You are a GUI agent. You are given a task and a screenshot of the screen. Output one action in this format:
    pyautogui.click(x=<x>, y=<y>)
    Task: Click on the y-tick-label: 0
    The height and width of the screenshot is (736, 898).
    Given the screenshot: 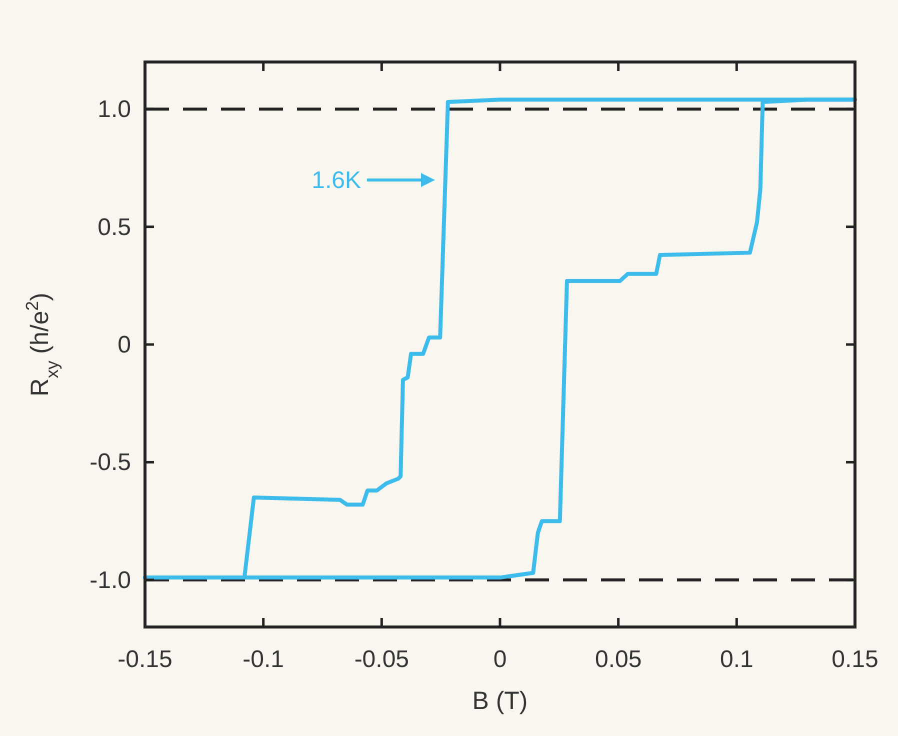 What is the action you would take?
    pyautogui.click(x=124, y=345)
    